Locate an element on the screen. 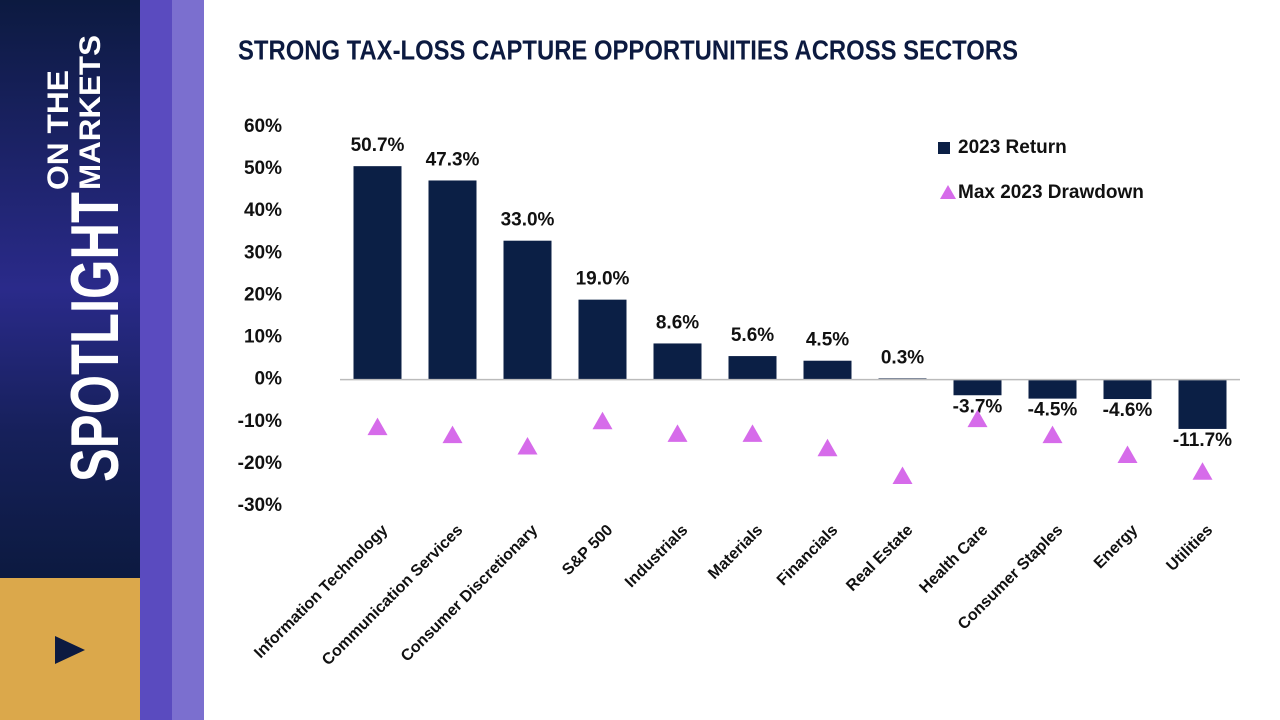 This screenshot has width=1280, height=720. y-tick-label: -20% is located at coordinates (260, 463).